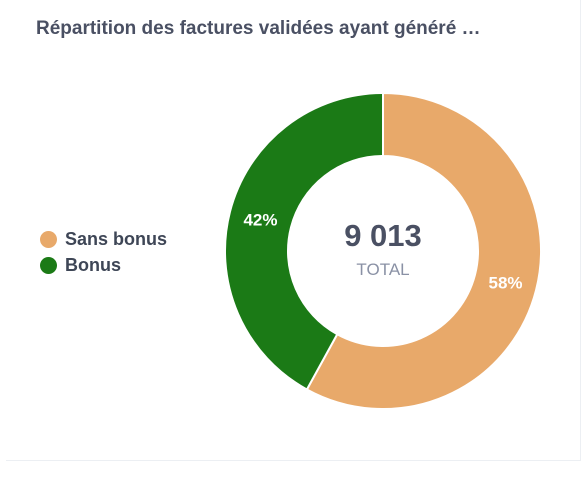  What do you see at coordinates (48, 265) in the screenshot?
I see `legend-swatch-bonus` at bounding box center [48, 265].